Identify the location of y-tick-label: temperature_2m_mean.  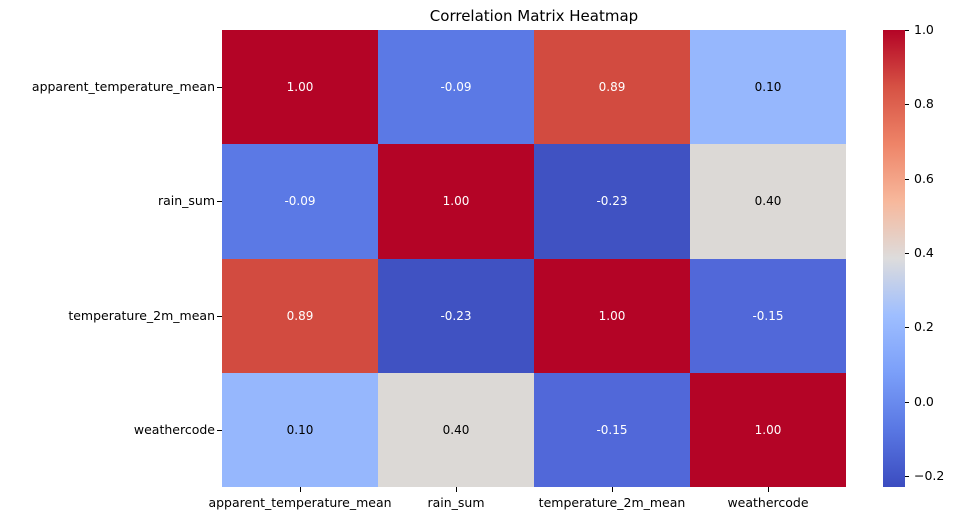
(141, 315).